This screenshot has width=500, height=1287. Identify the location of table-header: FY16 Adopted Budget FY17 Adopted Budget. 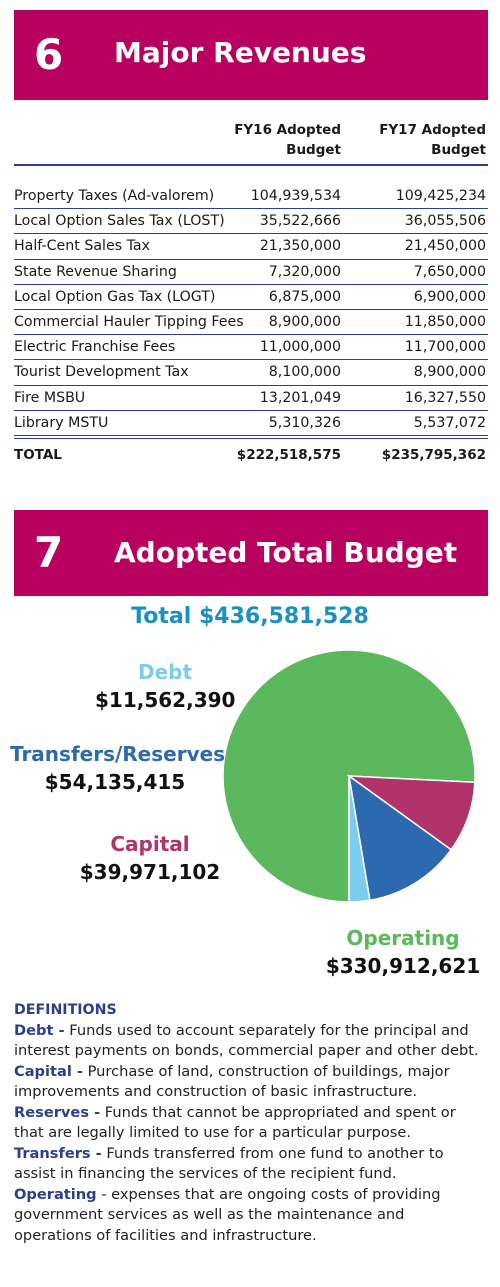
(251, 144).